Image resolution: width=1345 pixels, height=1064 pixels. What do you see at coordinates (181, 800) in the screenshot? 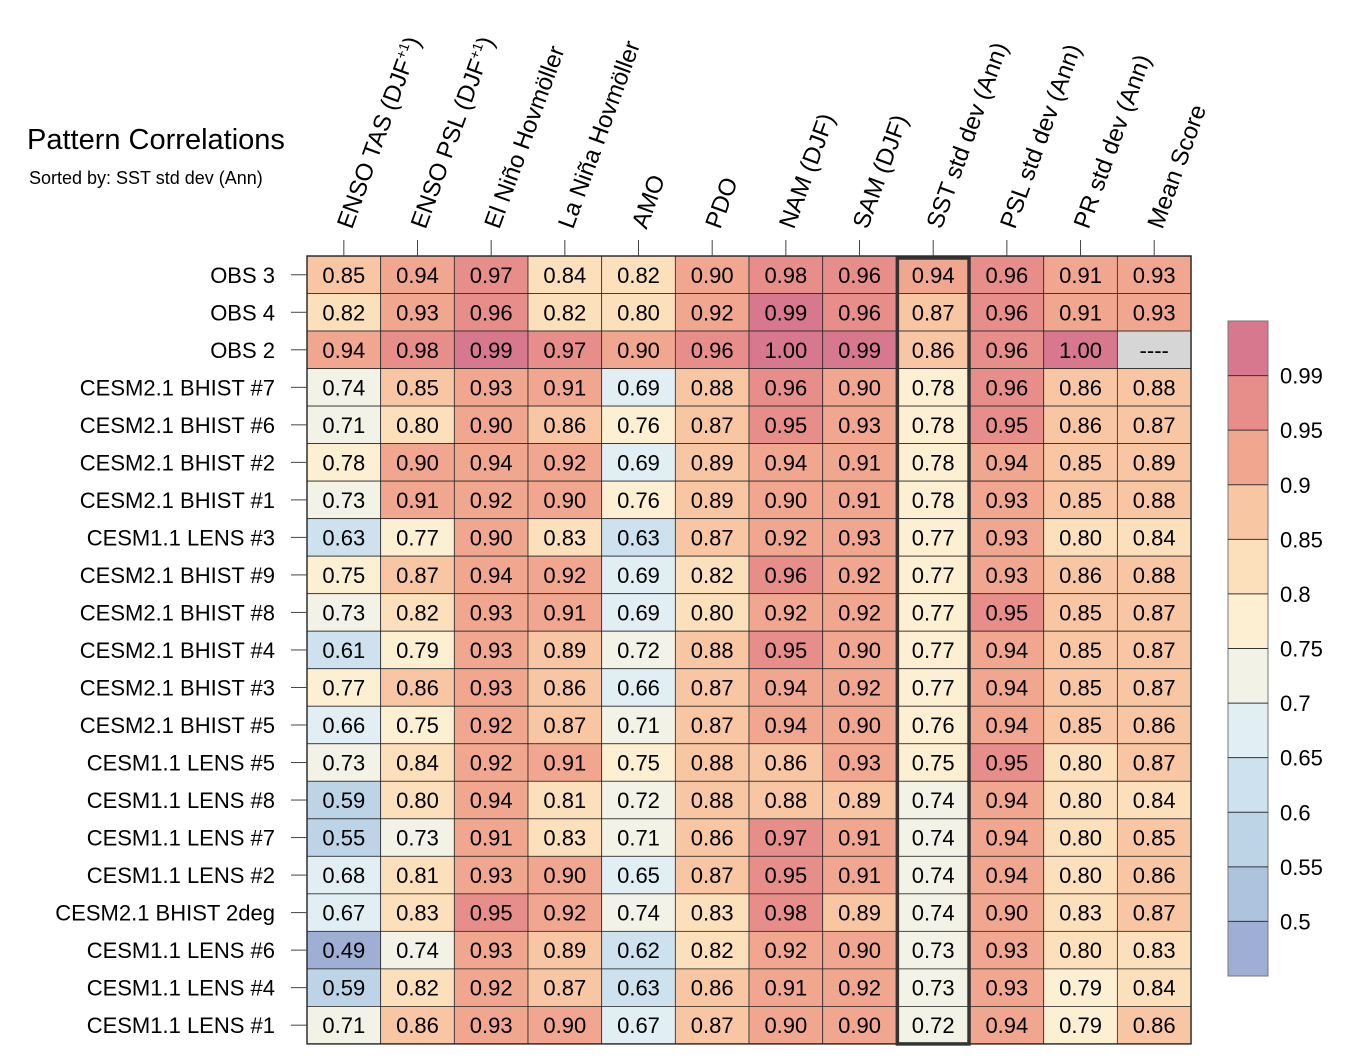
I see `row-label: CESM1.1 LENS #8` at bounding box center [181, 800].